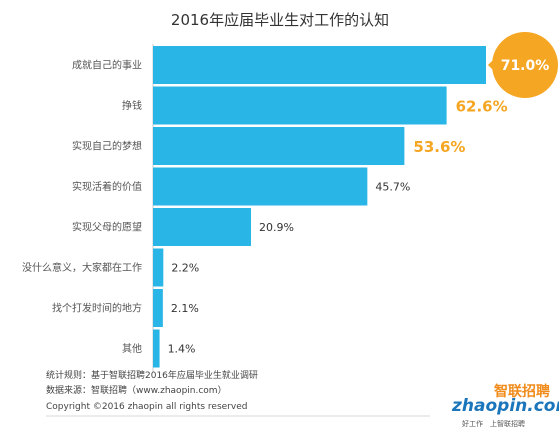  I want to click on category-label: 实现活着的价值, so click(107, 186).